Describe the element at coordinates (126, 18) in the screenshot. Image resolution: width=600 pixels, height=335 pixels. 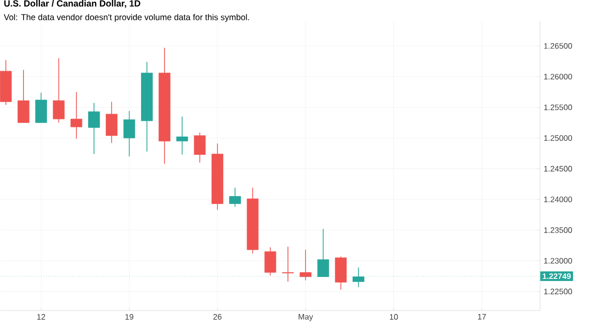
I see `annotation: Vol: The data vendor doesn't provide volume data for this symbol.` at that location.